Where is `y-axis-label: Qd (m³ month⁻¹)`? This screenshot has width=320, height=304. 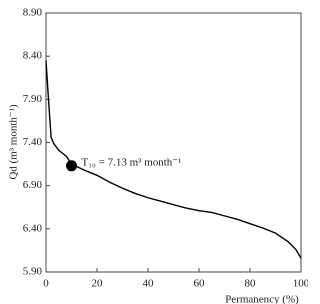 y-axis-label: Qd (m³ month⁻¹) is located at coordinates (14, 142).